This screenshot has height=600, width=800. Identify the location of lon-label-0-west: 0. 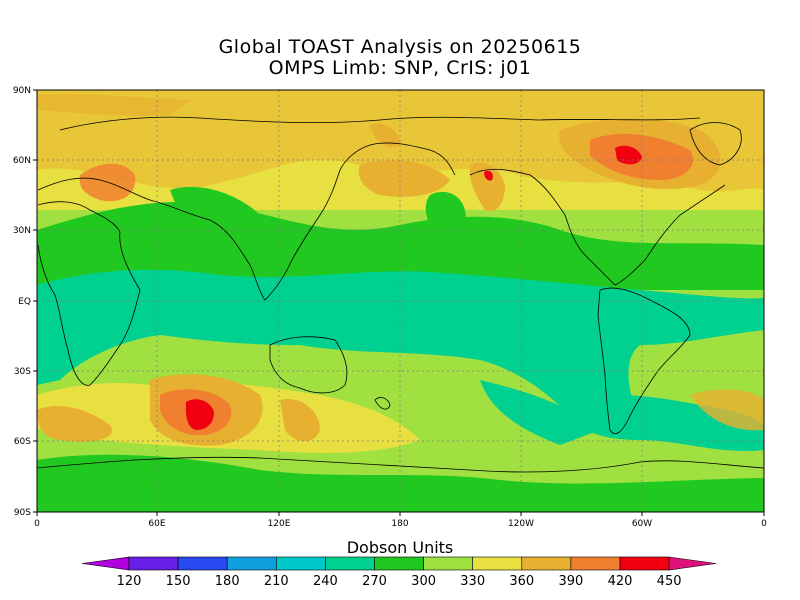
(37, 524).